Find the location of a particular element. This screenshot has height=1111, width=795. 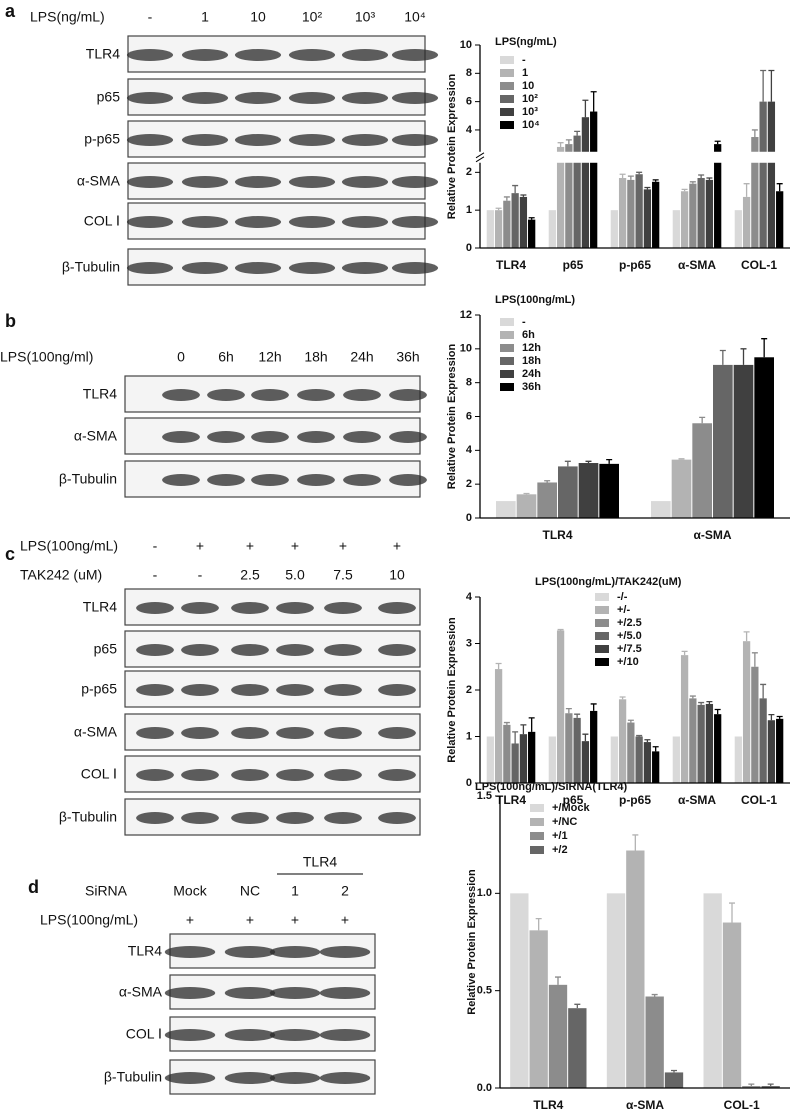

lane-label: 10³ is located at coordinates (365, 17).